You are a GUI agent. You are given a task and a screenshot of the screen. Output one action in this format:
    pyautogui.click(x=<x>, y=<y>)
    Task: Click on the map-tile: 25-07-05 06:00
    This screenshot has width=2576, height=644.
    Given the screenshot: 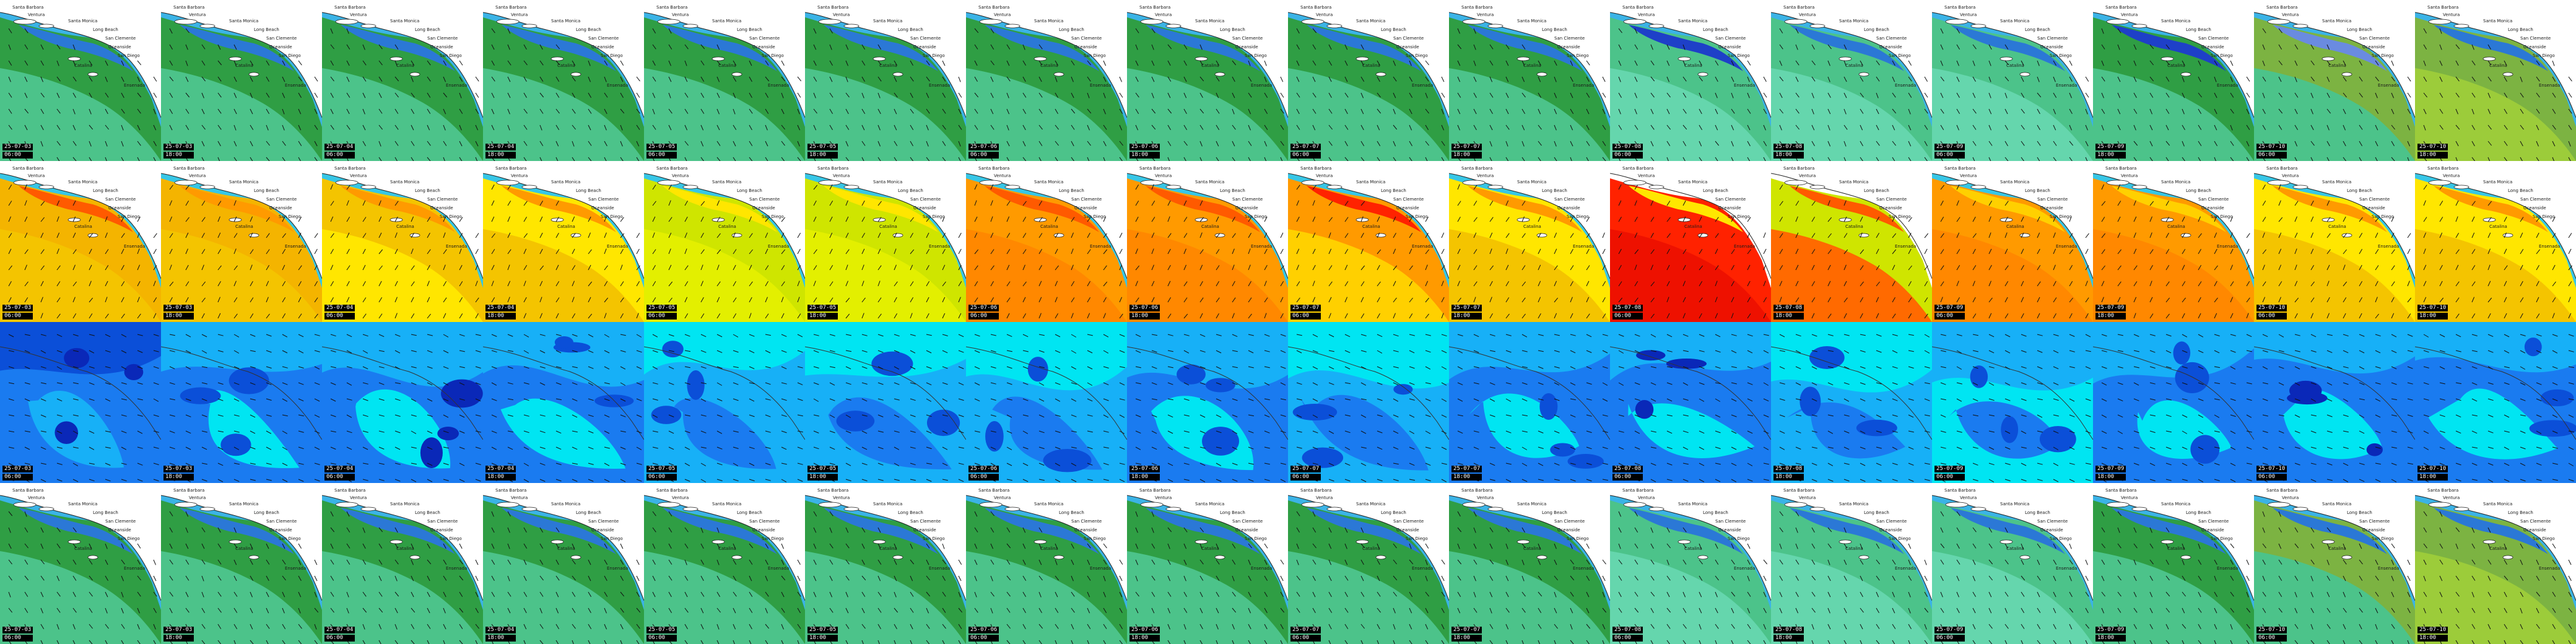 What is the action you would take?
    pyautogui.click(x=724, y=402)
    